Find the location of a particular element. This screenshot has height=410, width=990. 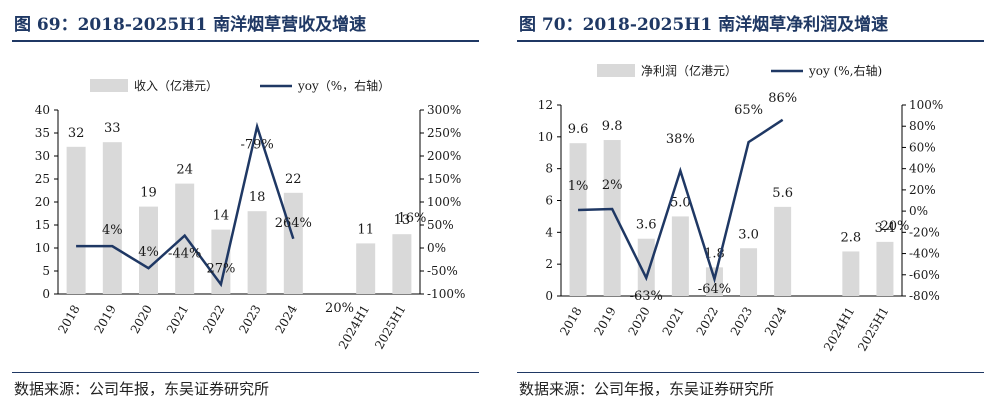

right-axis-tick-label: -80% is located at coordinates (924, 296).